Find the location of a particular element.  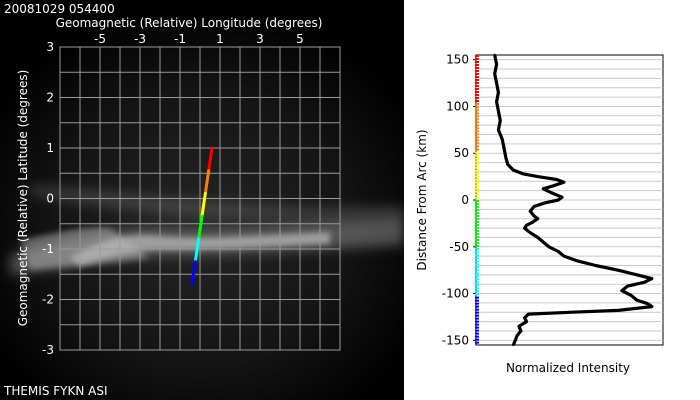

profile-y-tick-label: -150 is located at coordinates (455, 340).